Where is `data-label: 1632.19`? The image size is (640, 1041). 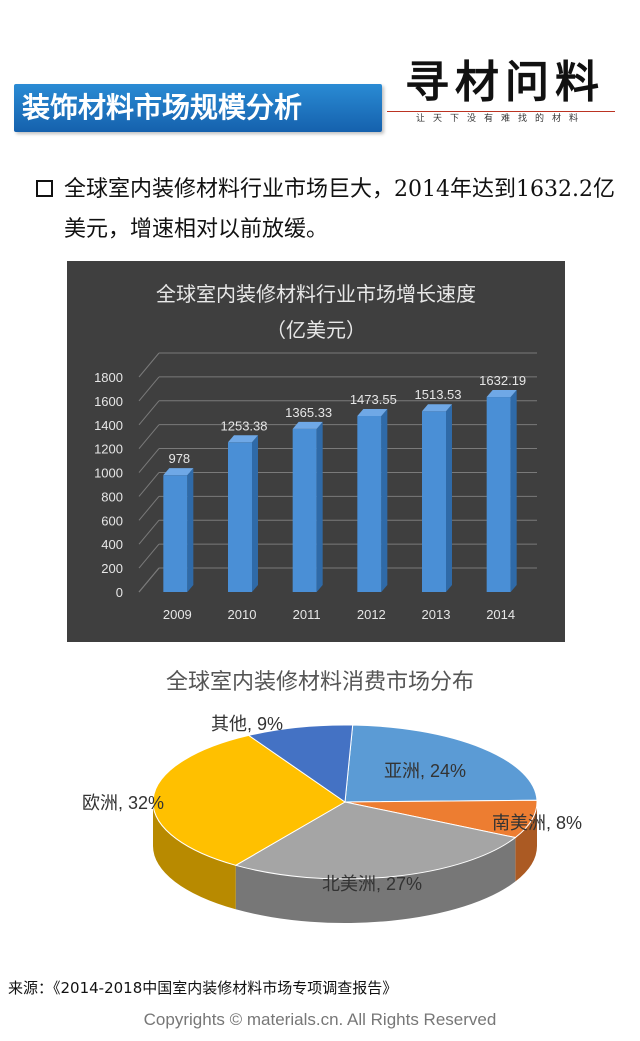
data-label: 1632.19 is located at coordinates (502, 380).